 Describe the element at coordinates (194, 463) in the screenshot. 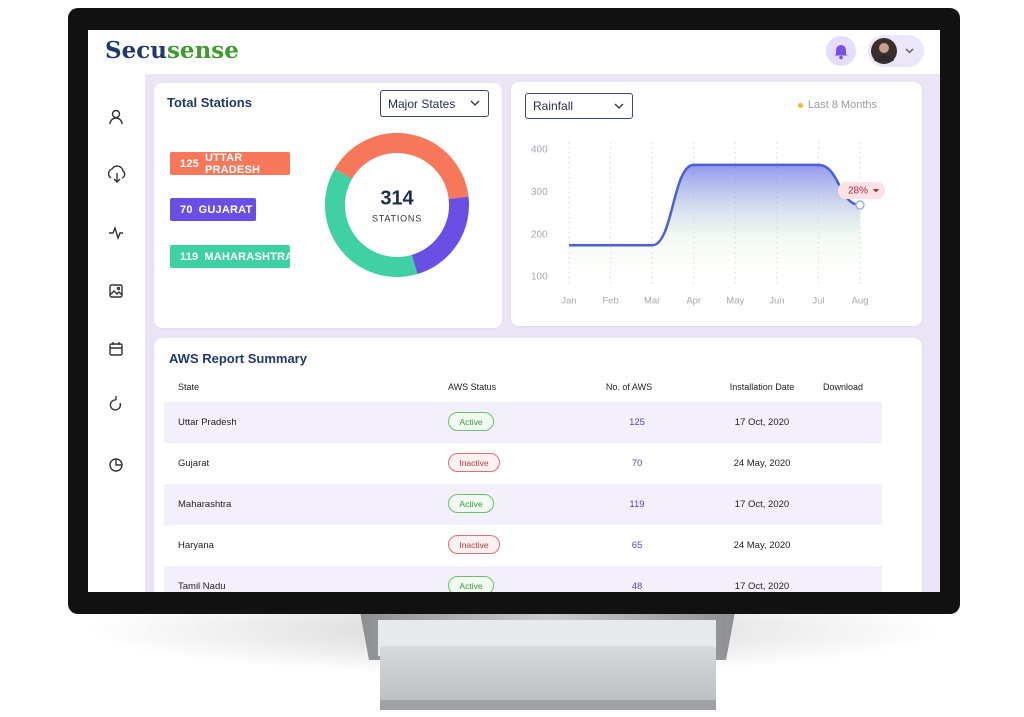

I see `state-cell: Gujarat` at that location.